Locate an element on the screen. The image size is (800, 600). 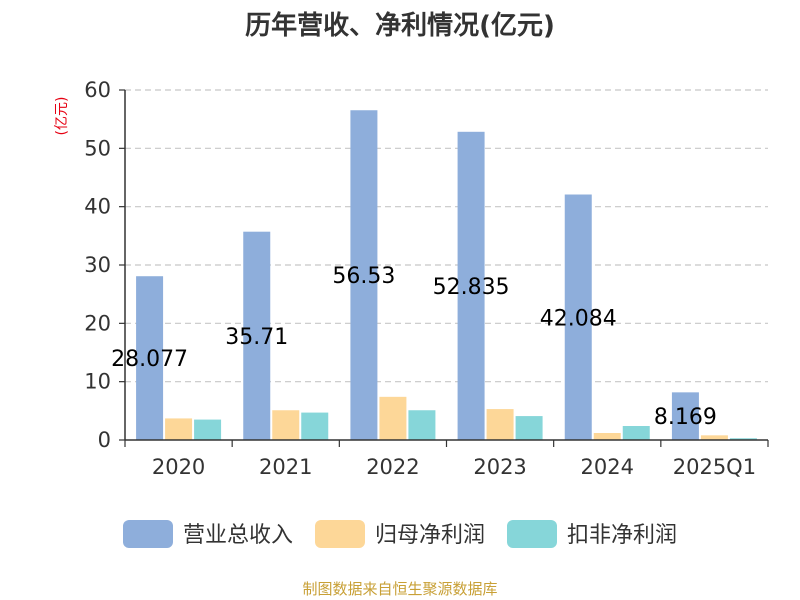
revenue-data-label: 56.53 is located at coordinates (363, 276).